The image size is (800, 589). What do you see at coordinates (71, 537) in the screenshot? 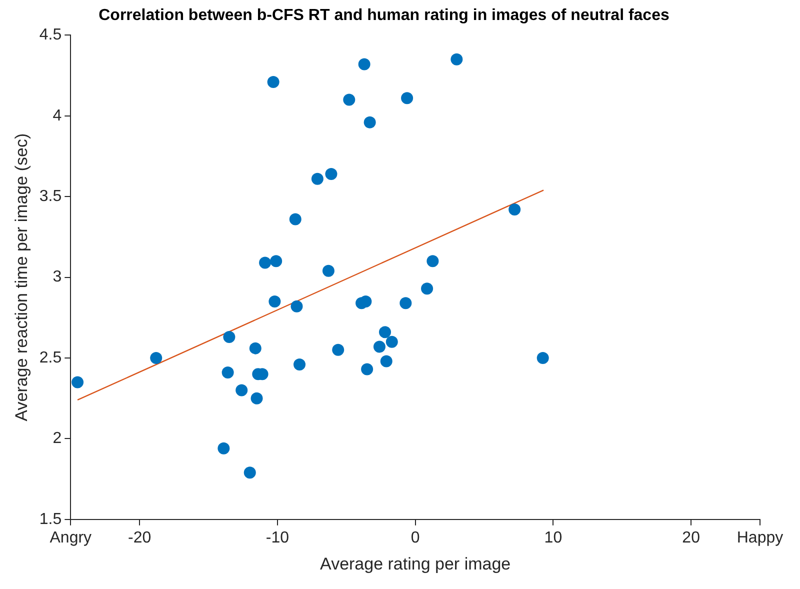
I see `x-tick-label: Angry` at bounding box center [71, 537].